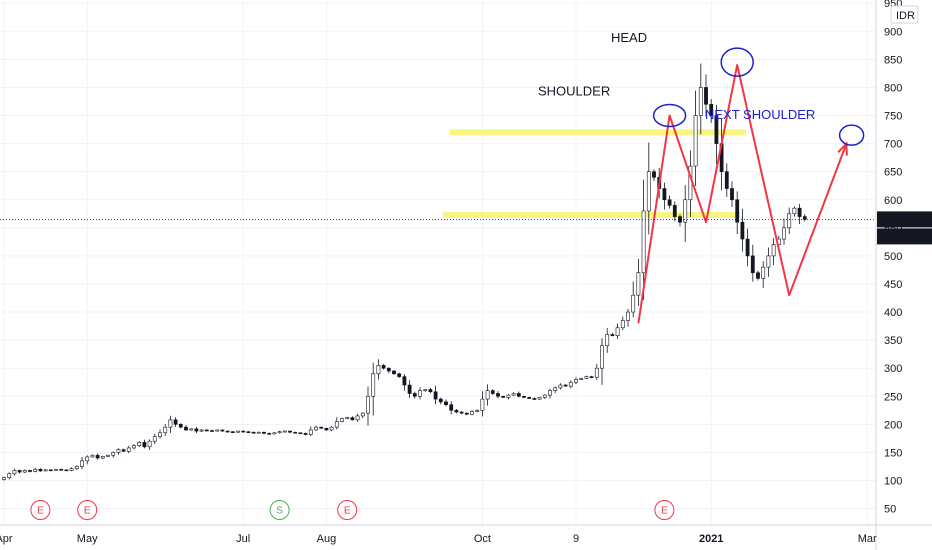 The width and height of the screenshot is (932, 550). What do you see at coordinates (904, 219) in the screenshot?
I see `last-price-badge` at bounding box center [904, 219].